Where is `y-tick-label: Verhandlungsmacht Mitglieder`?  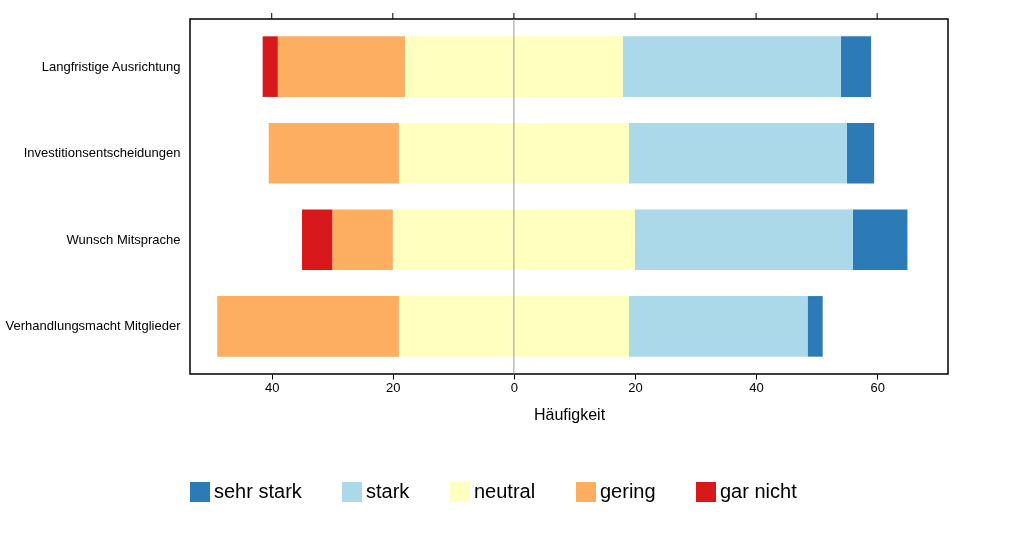
y-tick-label: Verhandlungsmacht Mitglieder is located at coordinates (93, 326).